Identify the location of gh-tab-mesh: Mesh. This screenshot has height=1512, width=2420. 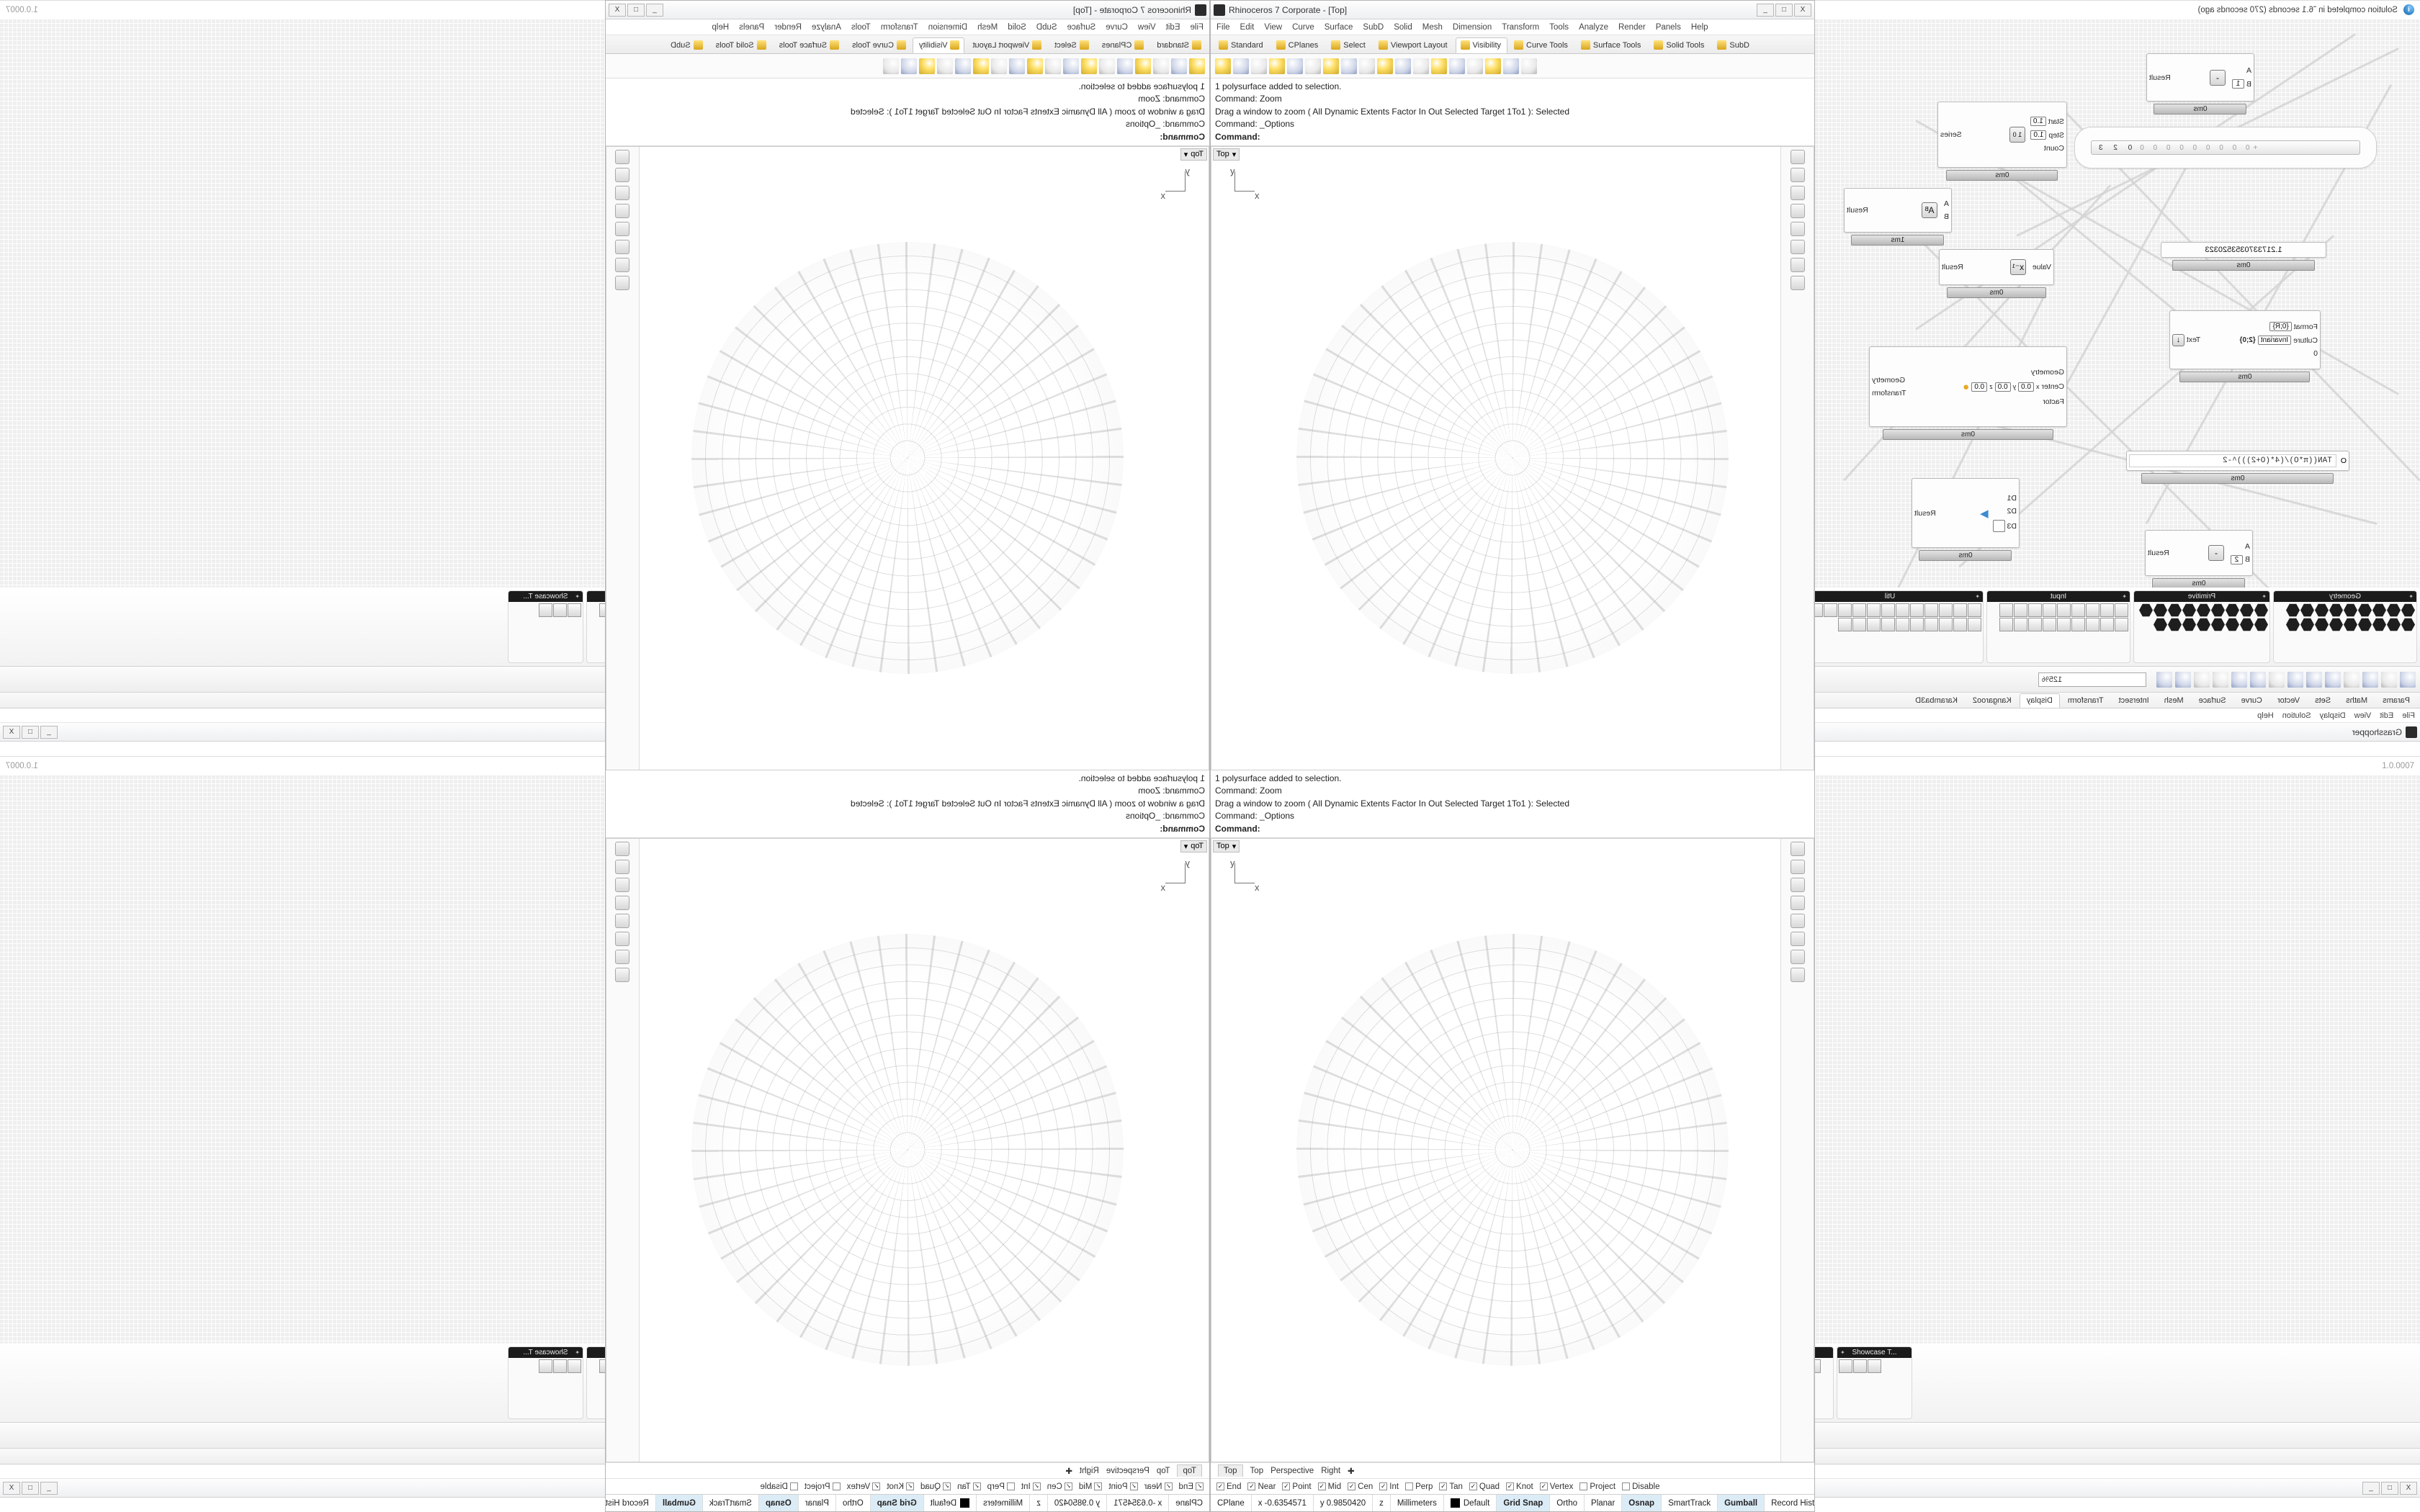
(2174, 700).